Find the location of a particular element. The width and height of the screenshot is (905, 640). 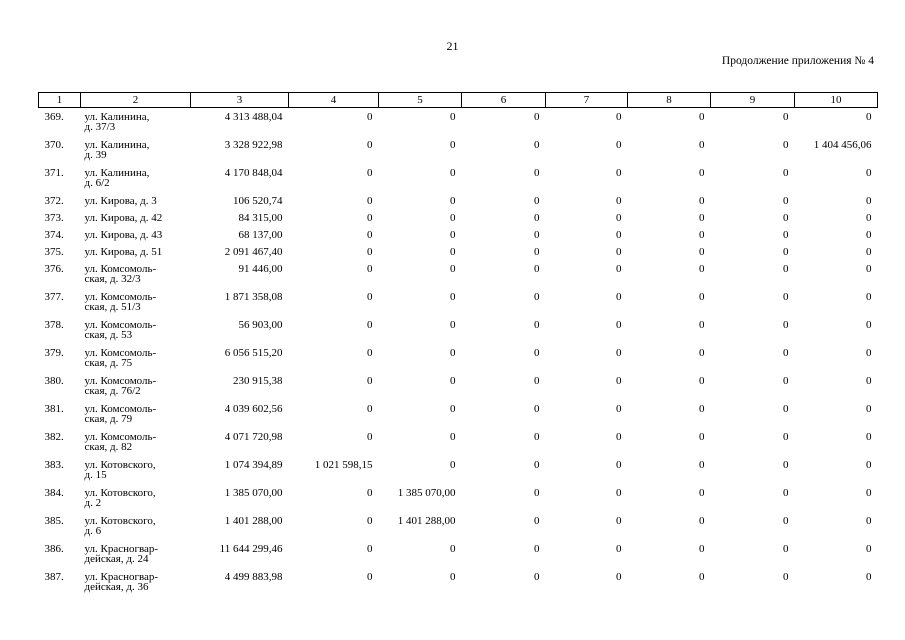

address-line: ул. Калинина, is located at coordinates (117, 145).